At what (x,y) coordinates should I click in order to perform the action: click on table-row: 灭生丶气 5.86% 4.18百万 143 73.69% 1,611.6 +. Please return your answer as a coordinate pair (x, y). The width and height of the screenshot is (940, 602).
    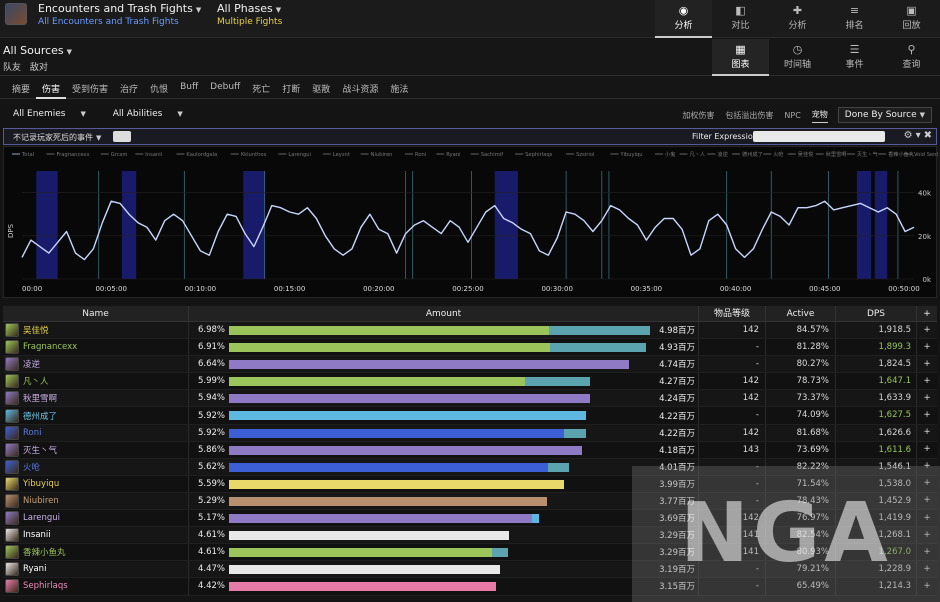
    Looking at the image, I should click on (470, 450).